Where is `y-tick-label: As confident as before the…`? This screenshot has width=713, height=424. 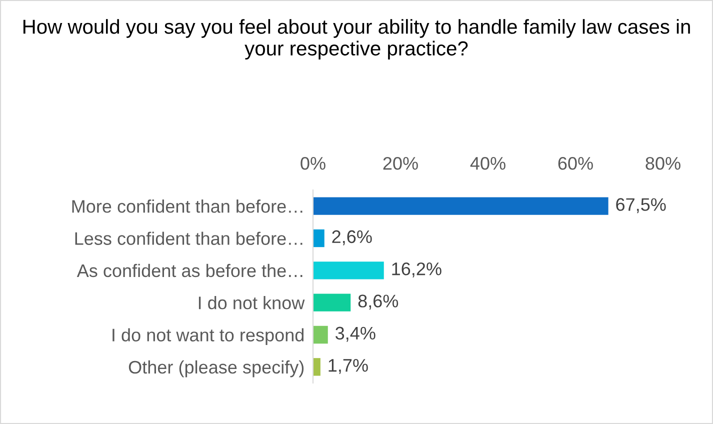
y-tick-label: As confident as before the… is located at coordinates (189, 271).